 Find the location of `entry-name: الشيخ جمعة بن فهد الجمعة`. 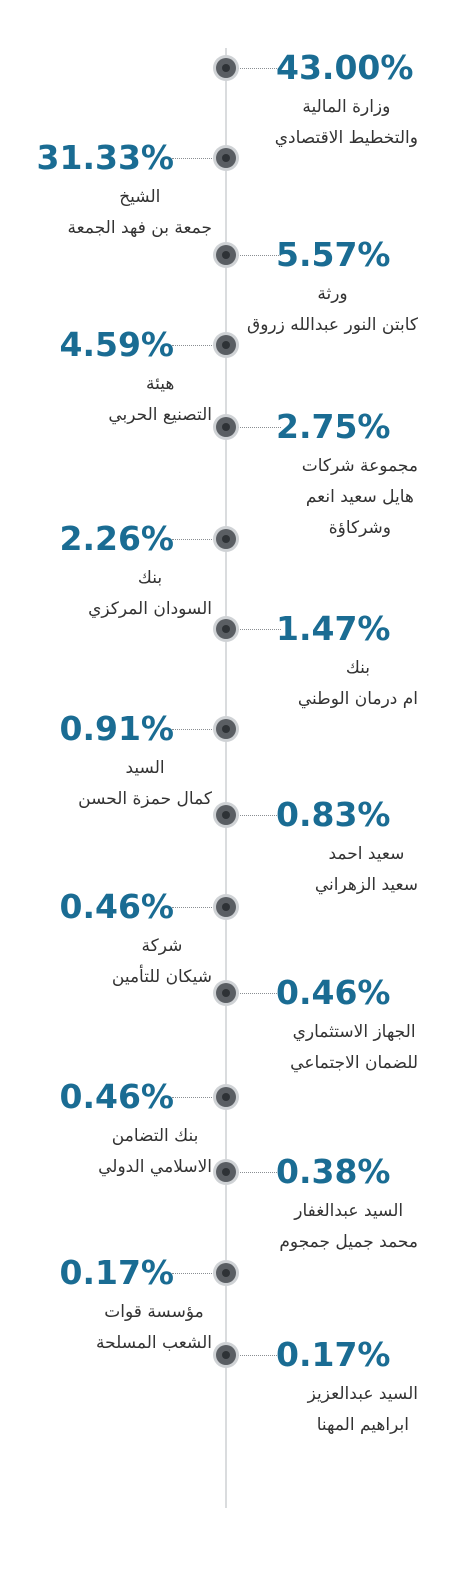

entry-name: الشيخ جمعة بن فهد الجمعة is located at coordinates (140, 213).